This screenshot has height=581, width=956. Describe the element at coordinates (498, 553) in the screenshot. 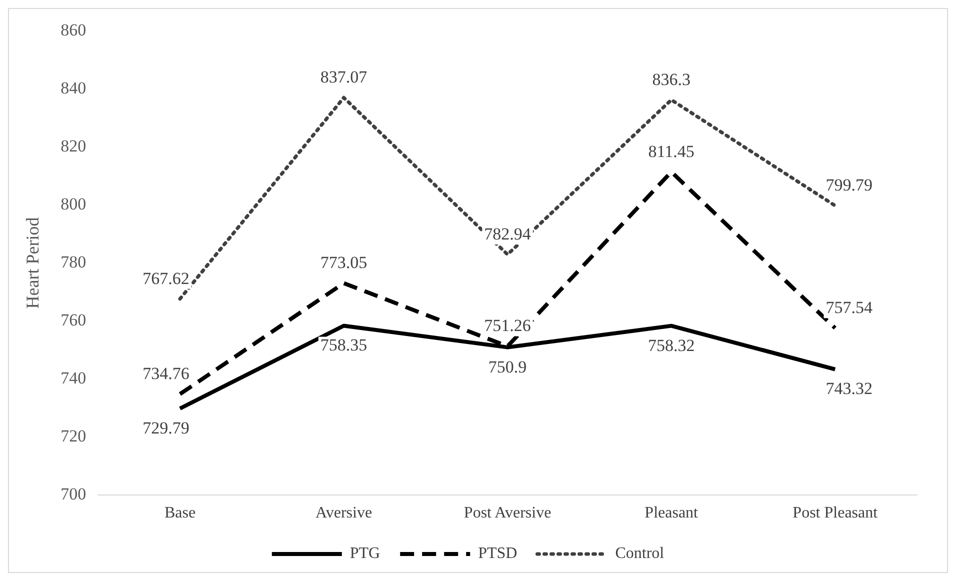

I see `legend-label: PTSD` at that location.